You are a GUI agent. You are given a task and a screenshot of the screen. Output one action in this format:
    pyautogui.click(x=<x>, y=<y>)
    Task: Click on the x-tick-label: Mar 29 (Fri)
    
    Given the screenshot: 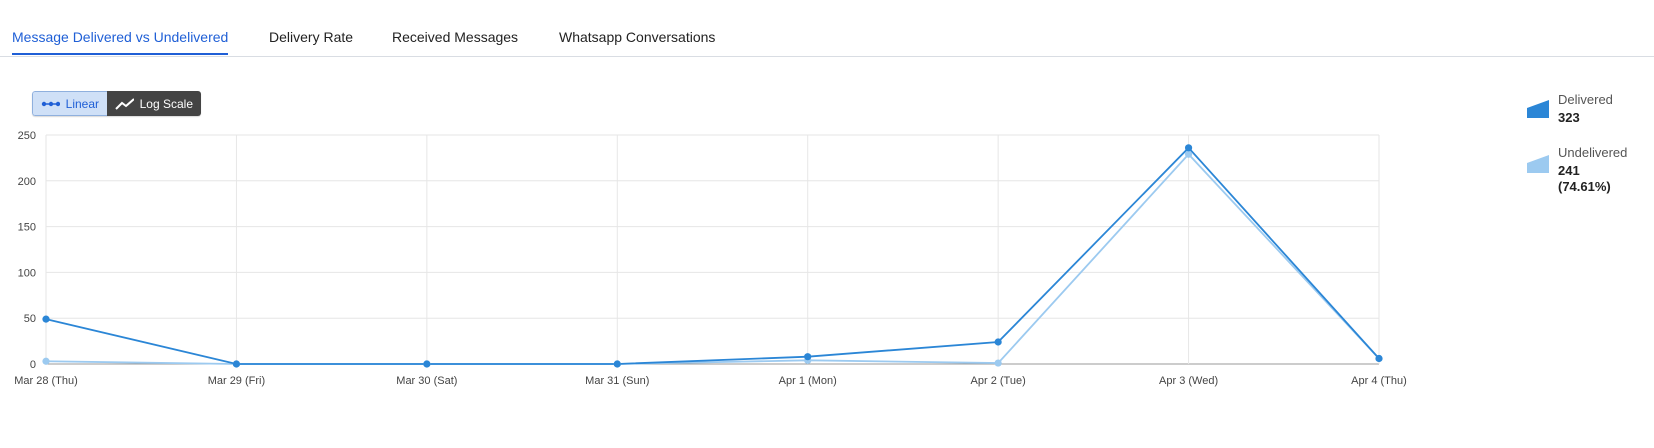 What is the action you would take?
    pyautogui.click(x=236, y=381)
    